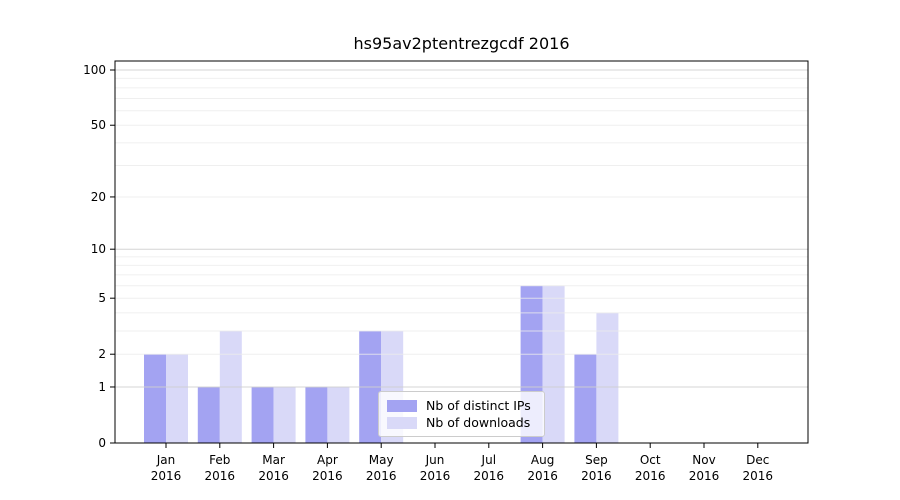 This screenshot has height=500, width=900. Describe the element at coordinates (102, 298) in the screenshot. I see `y-tick-label: 5` at that location.